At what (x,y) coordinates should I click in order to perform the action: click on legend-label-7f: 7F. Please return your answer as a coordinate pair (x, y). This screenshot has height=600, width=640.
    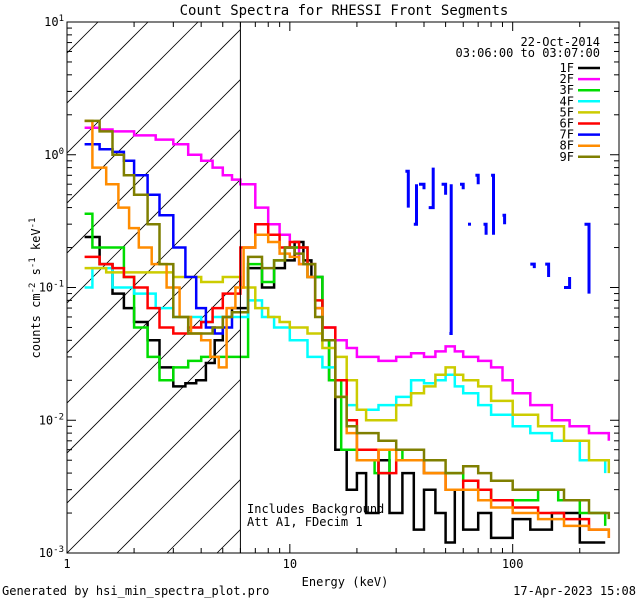
    Looking at the image, I should click on (567, 135).